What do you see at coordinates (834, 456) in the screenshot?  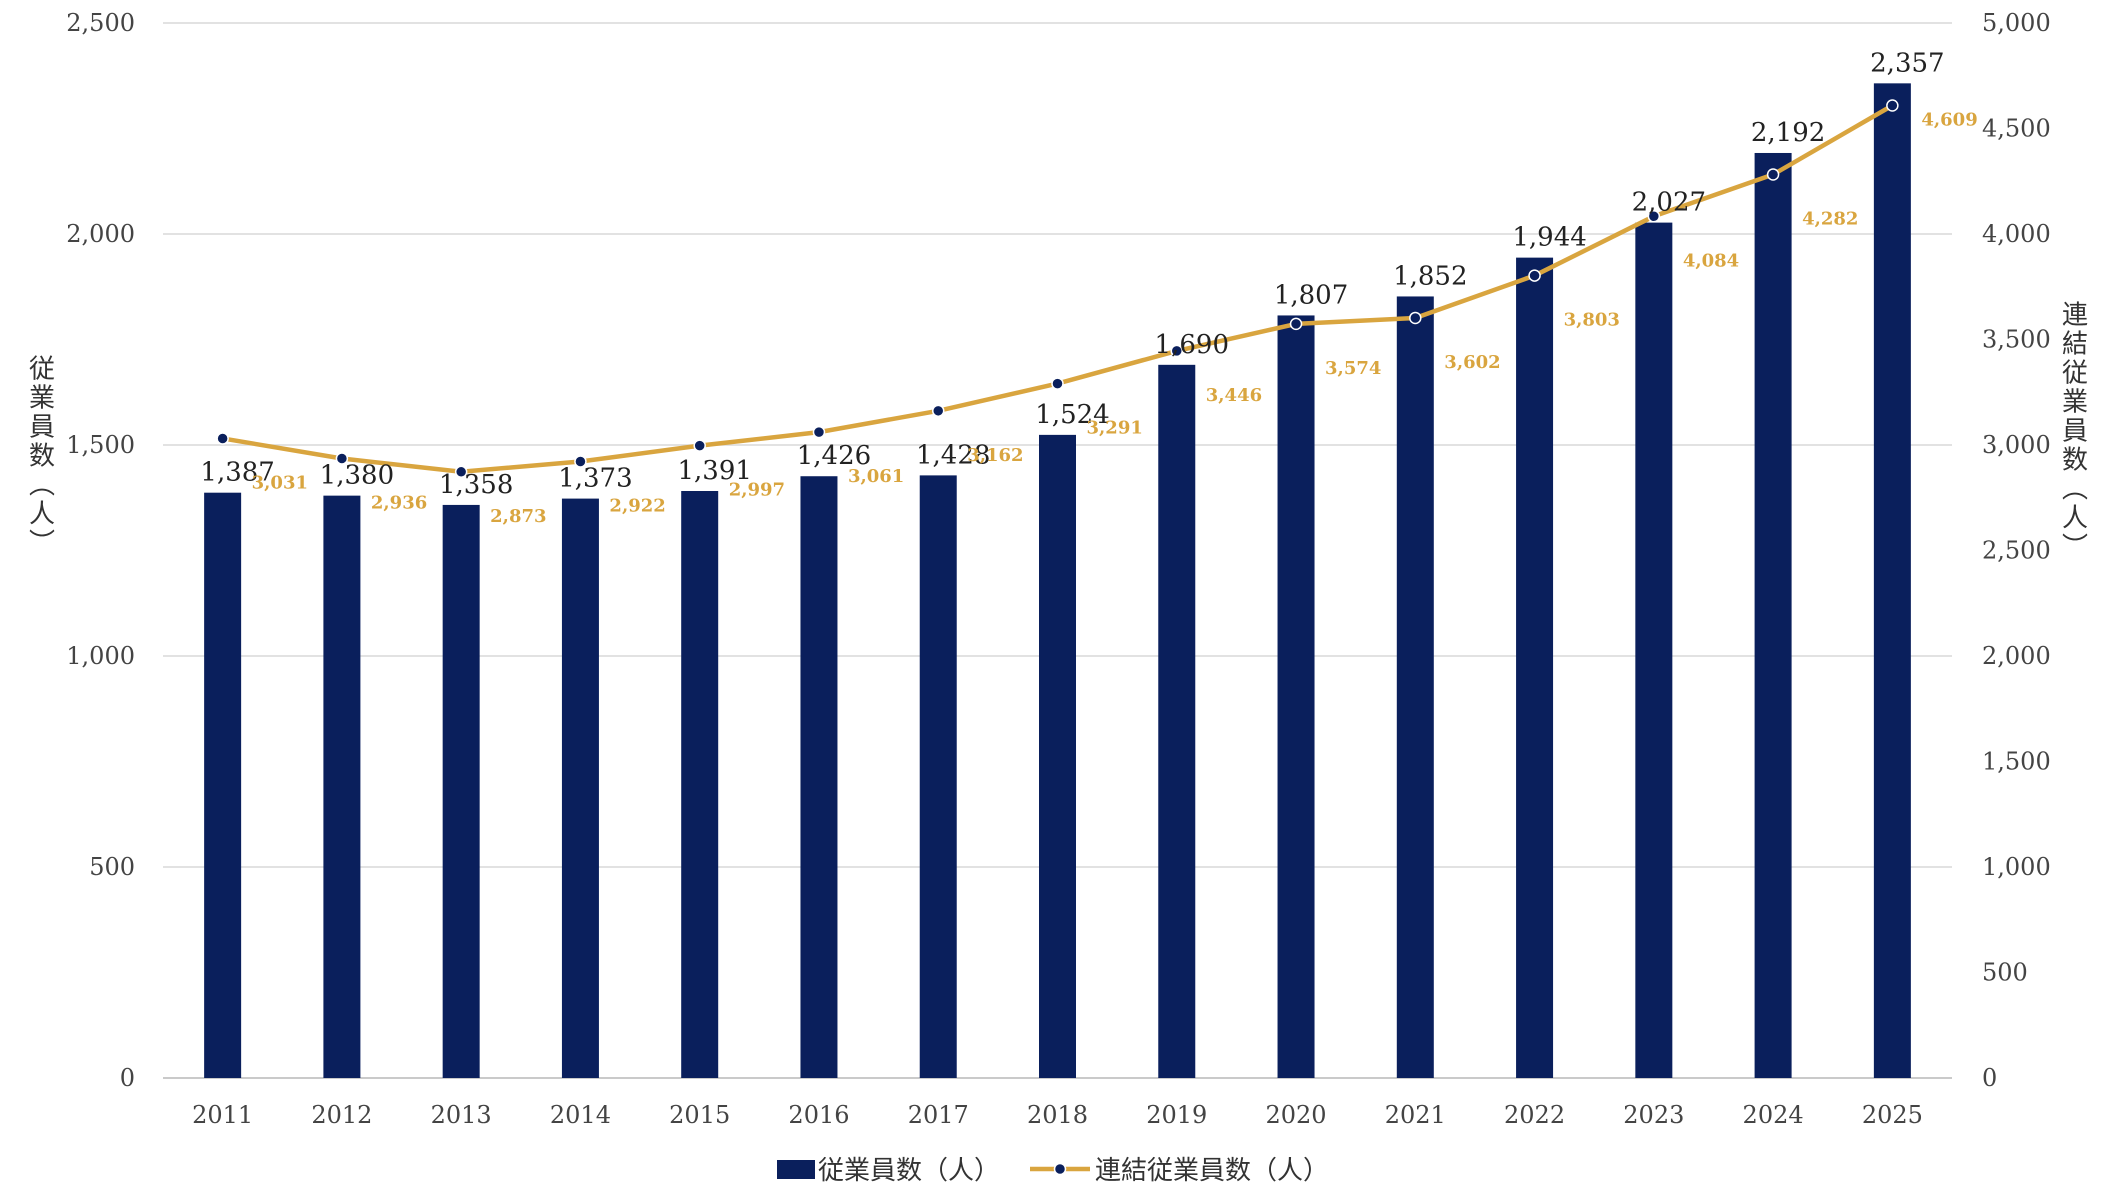 I see `bar-value-label: 1,426` at bounding box center [834, 456].